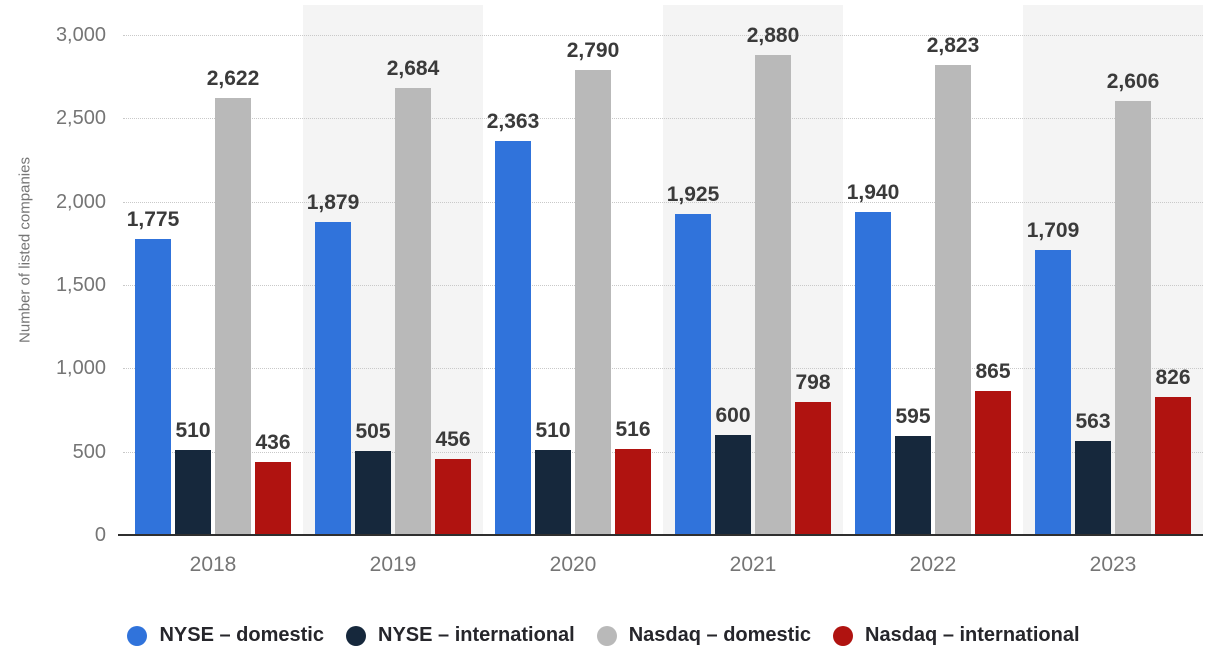 This screenshot has height=663, width=1207. Describe the element at coordinates (241, 635) in the screenshot. I see `legend-label: NYSE – domestic` at that location.